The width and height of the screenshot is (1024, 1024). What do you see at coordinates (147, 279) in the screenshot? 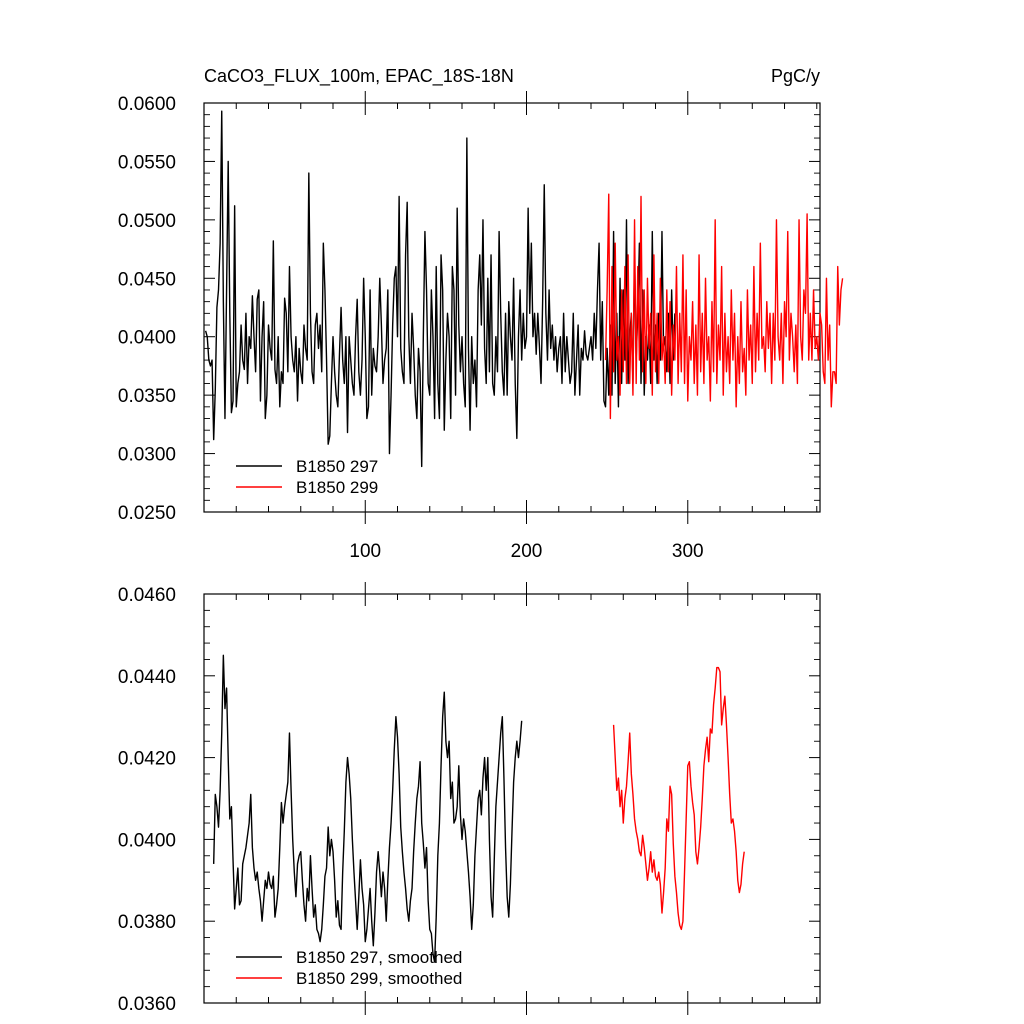
I see `y-tick-label: 0.0450` at bounding box center [147, 279].